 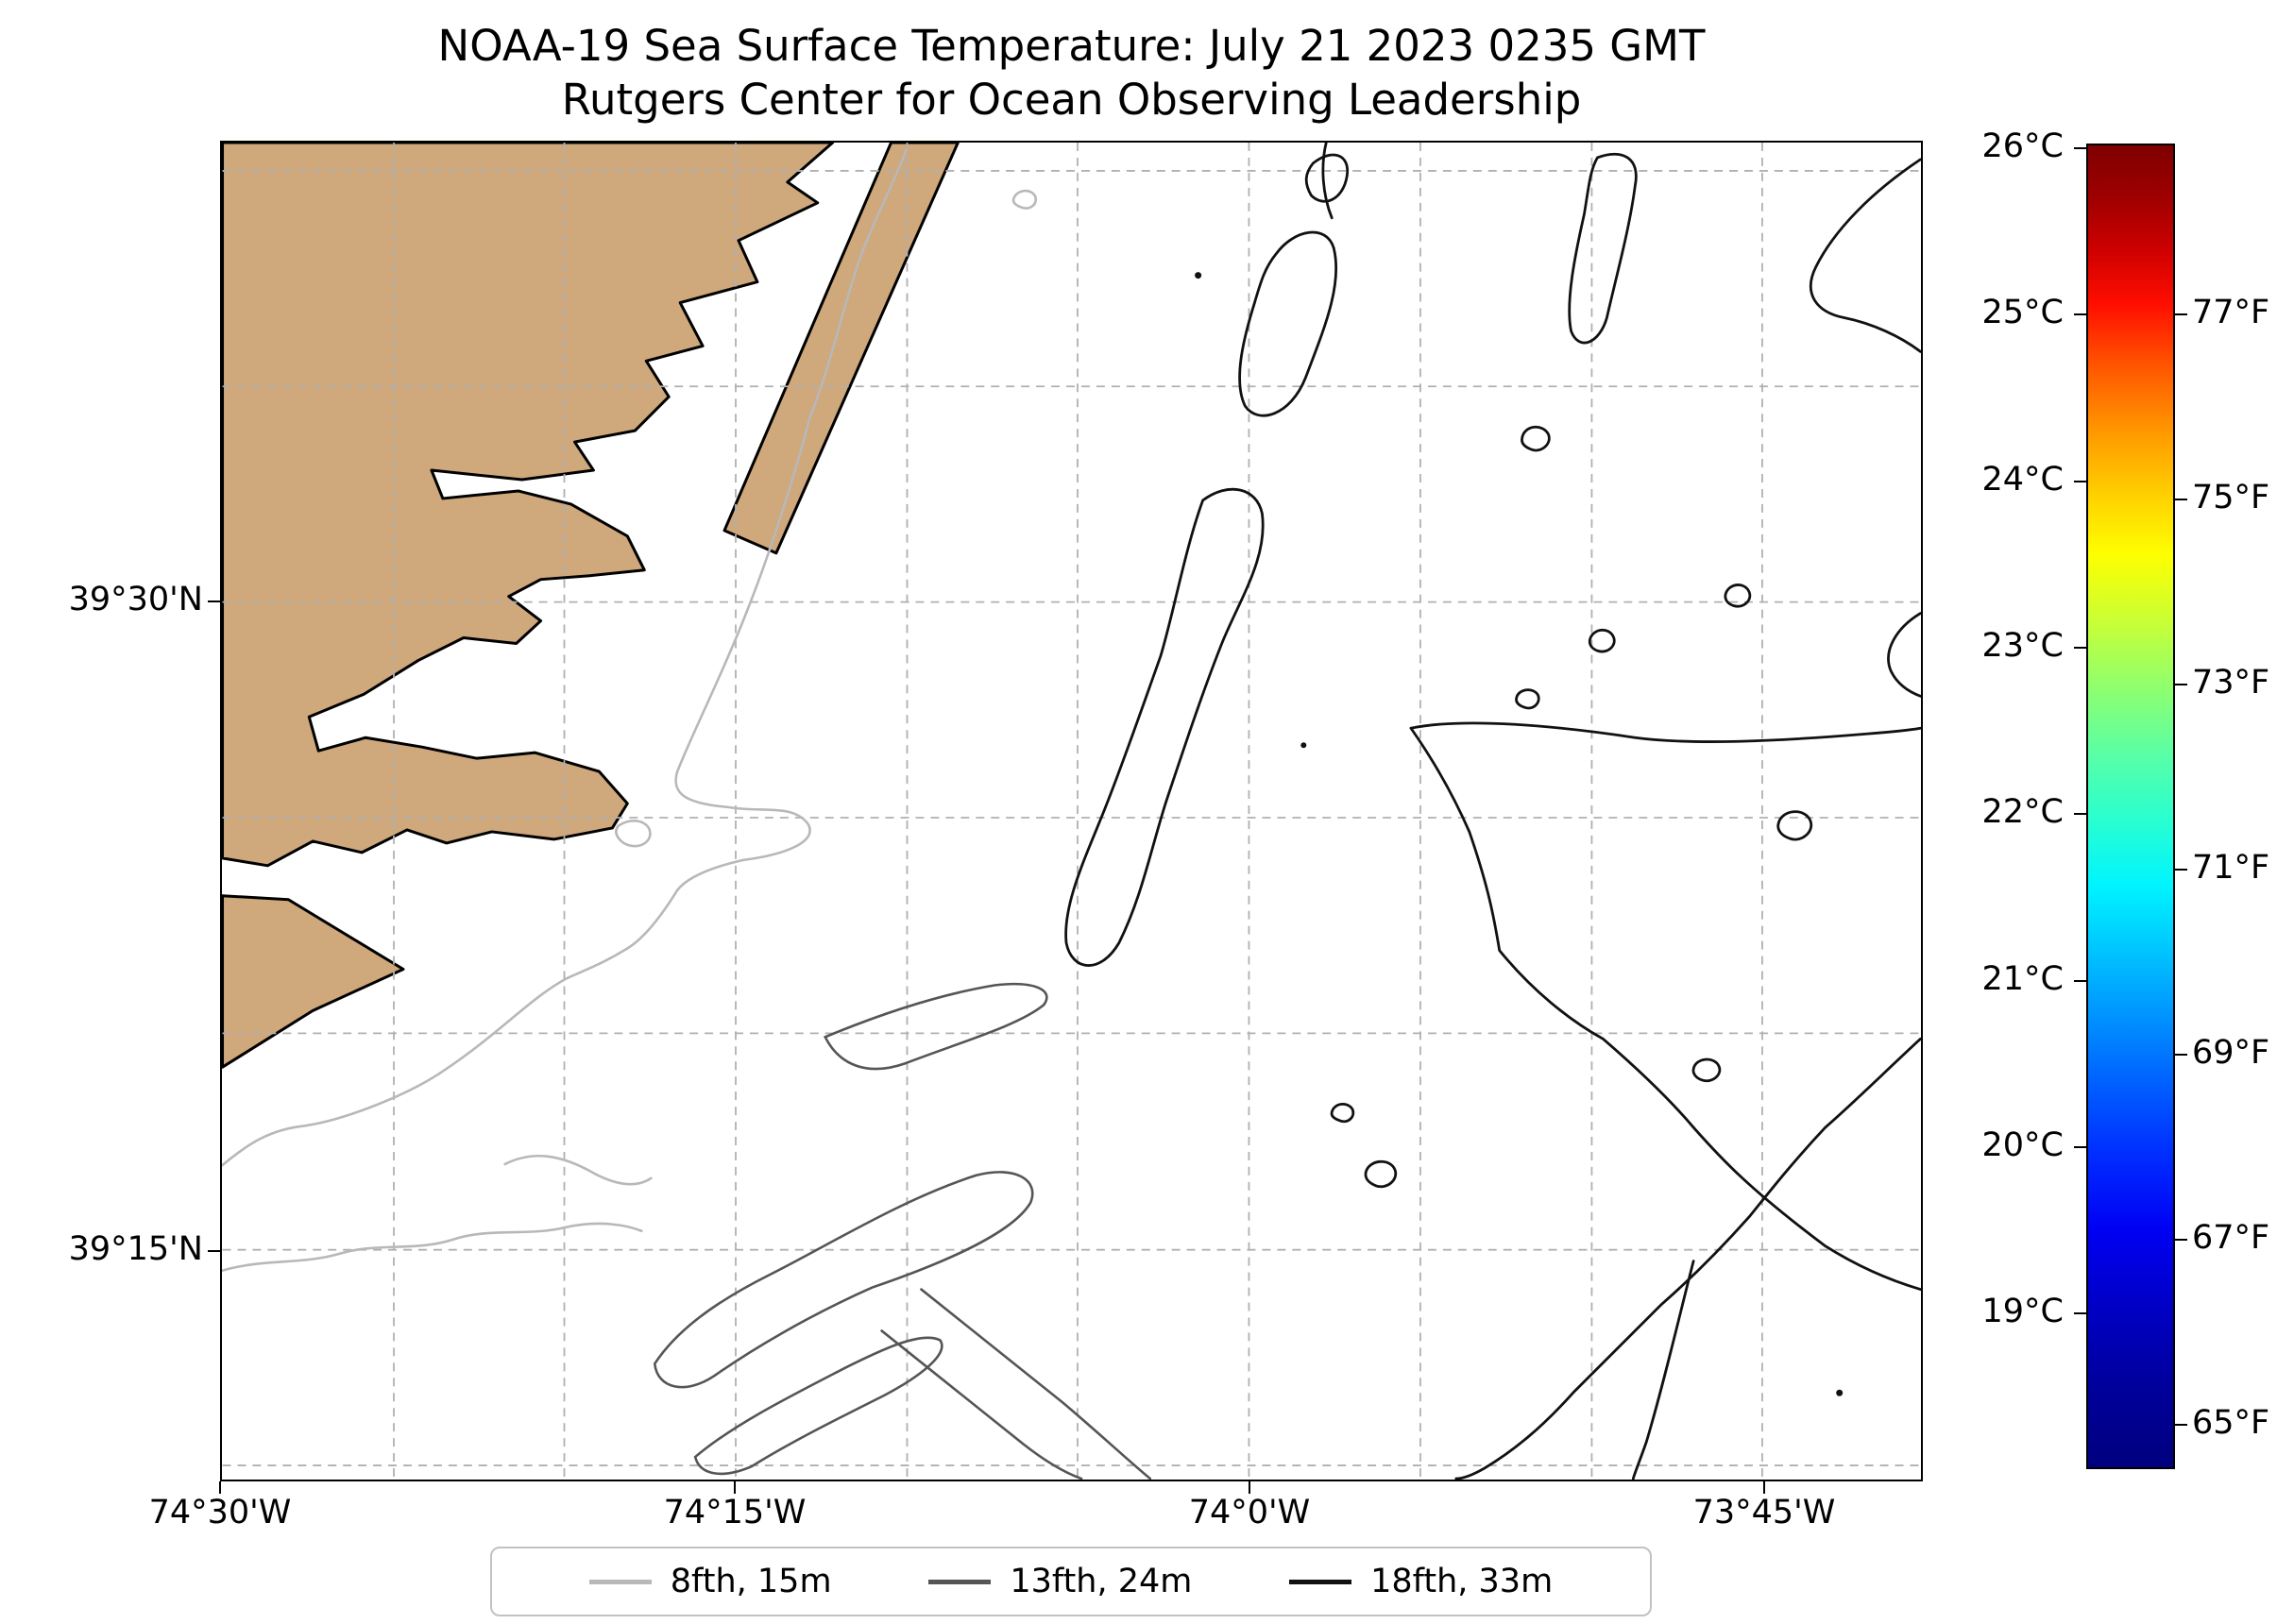 What do you see at coordinates (735, 1512) in the screenshot?
I see `x-tick-label-1: 74°15'W` at bounding box center [735, 1512].